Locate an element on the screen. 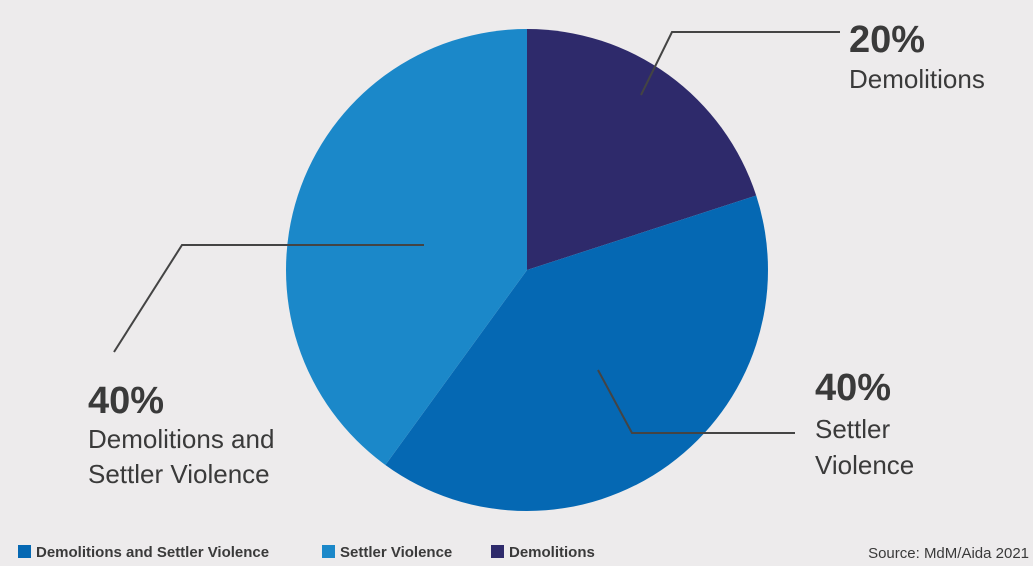 Image resolution: width=1033 pixels, height=566 pixels. data-label-text-settler-violence-line-2: Violence is located at coordinates (864, 465).